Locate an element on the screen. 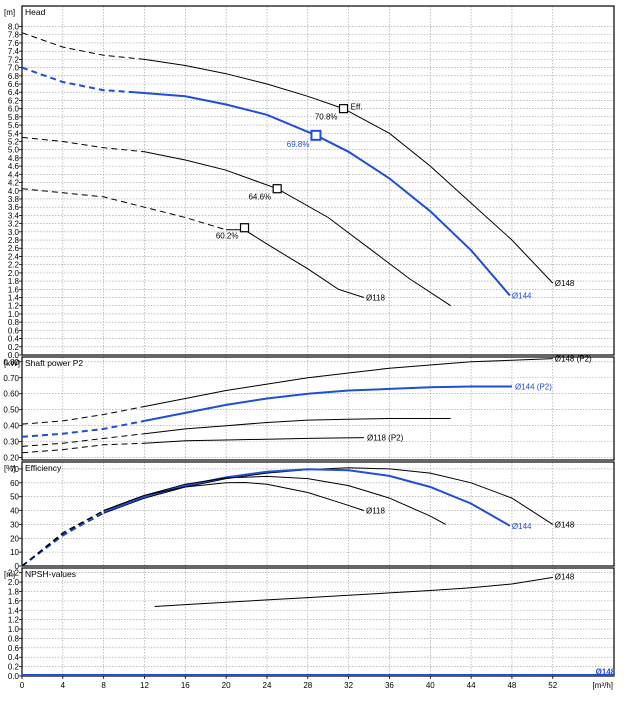  y-tick-label: 3.6 is located at coordinates (14, 207).